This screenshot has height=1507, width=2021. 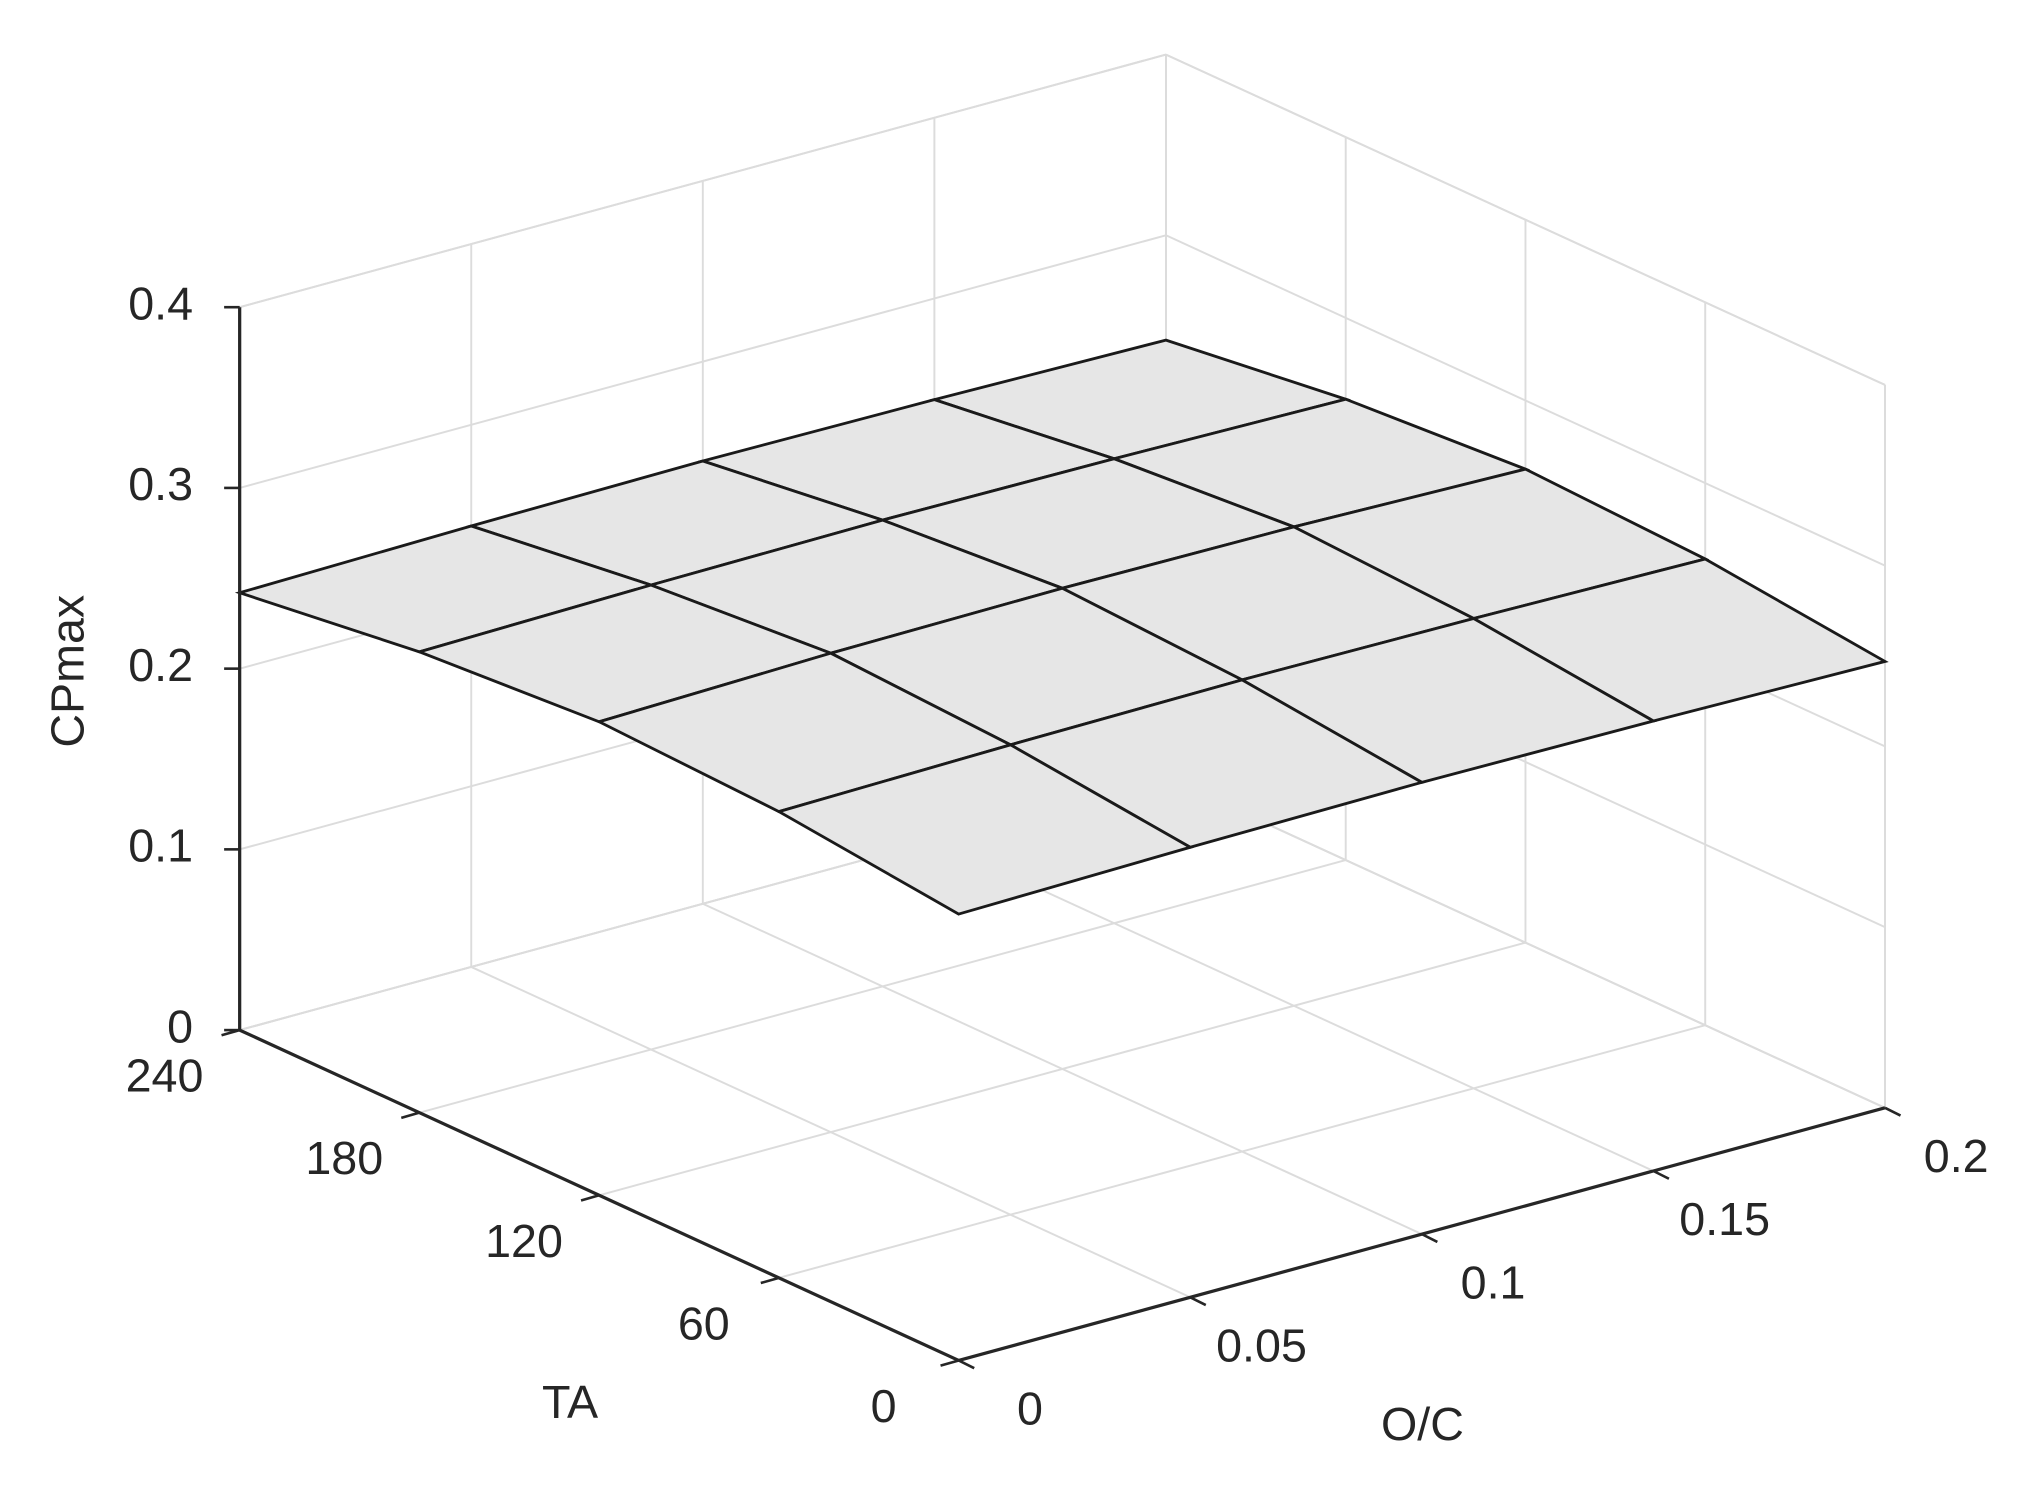 What do you see at coordinates (1422, 1424) in the screenshot?
I see `x-axis-label: O/C` at bounding box center [1422, 1424].